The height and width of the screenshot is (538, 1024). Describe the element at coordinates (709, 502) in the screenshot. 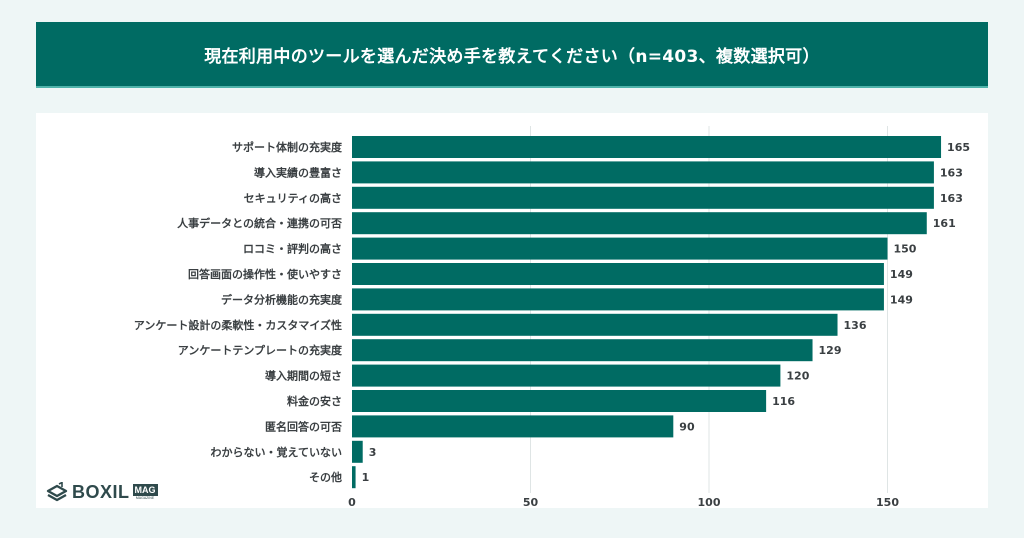

I see `x-tick-label: 100` at that location.